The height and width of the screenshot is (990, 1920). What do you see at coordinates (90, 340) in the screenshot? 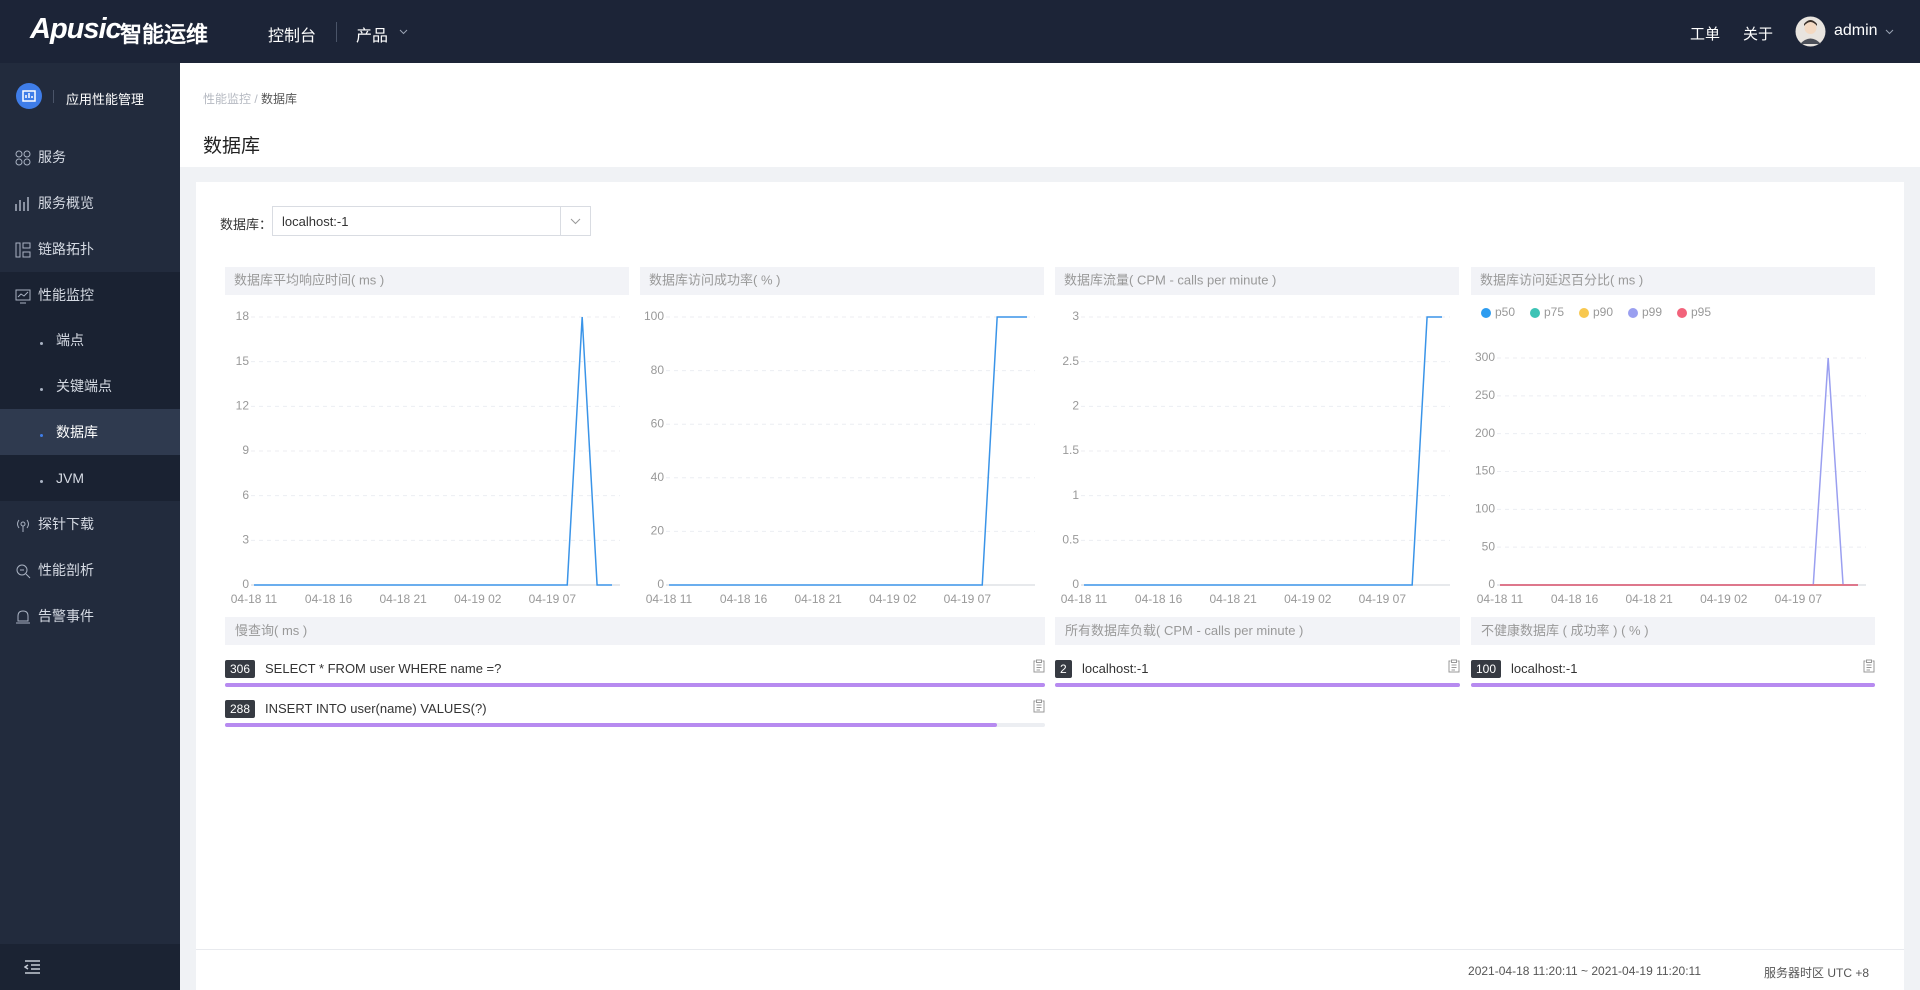
I see `menu-subitem: 端点` at bounding box center [90, 340].